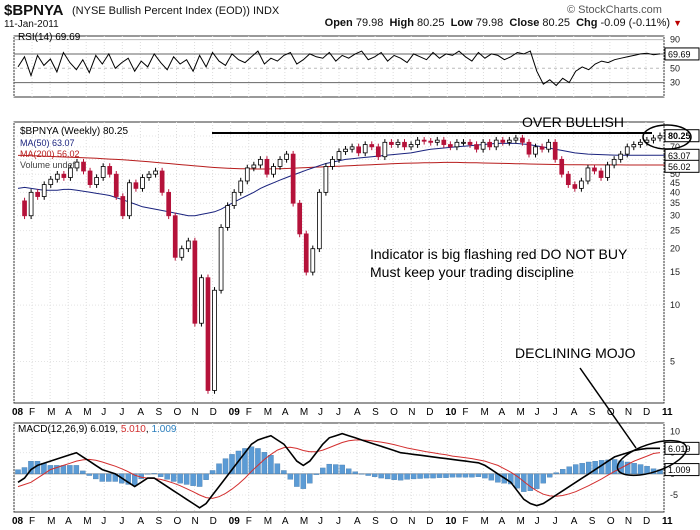 The image size is (700, 530). I want to click on ma200-value-label: 56.02, so click(679, 167).